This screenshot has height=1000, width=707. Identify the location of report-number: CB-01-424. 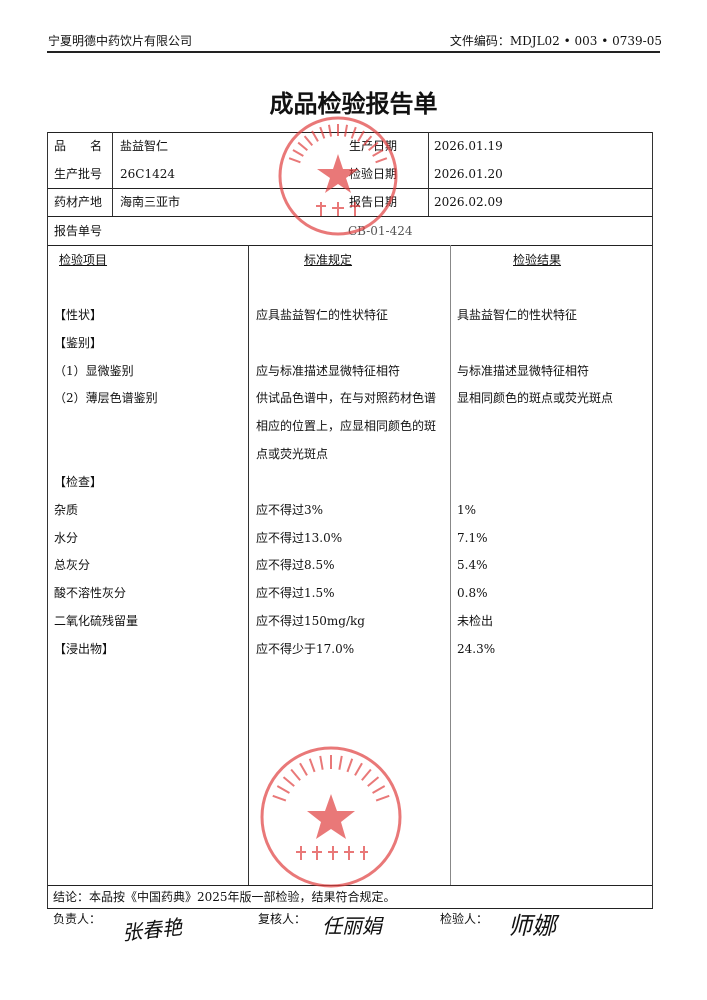
(380, 231).